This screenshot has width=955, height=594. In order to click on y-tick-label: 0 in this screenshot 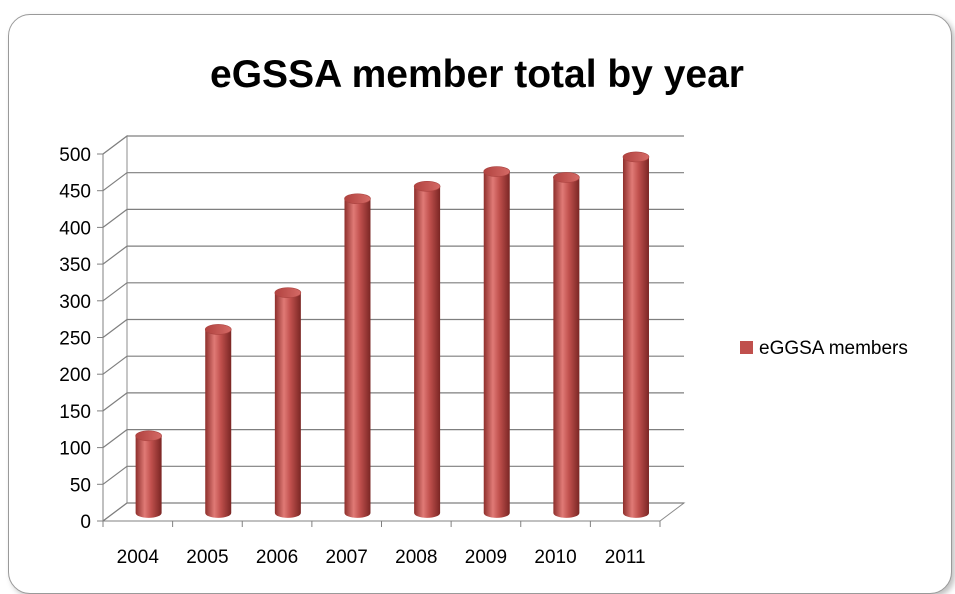, I will do `click(85, 522)`.